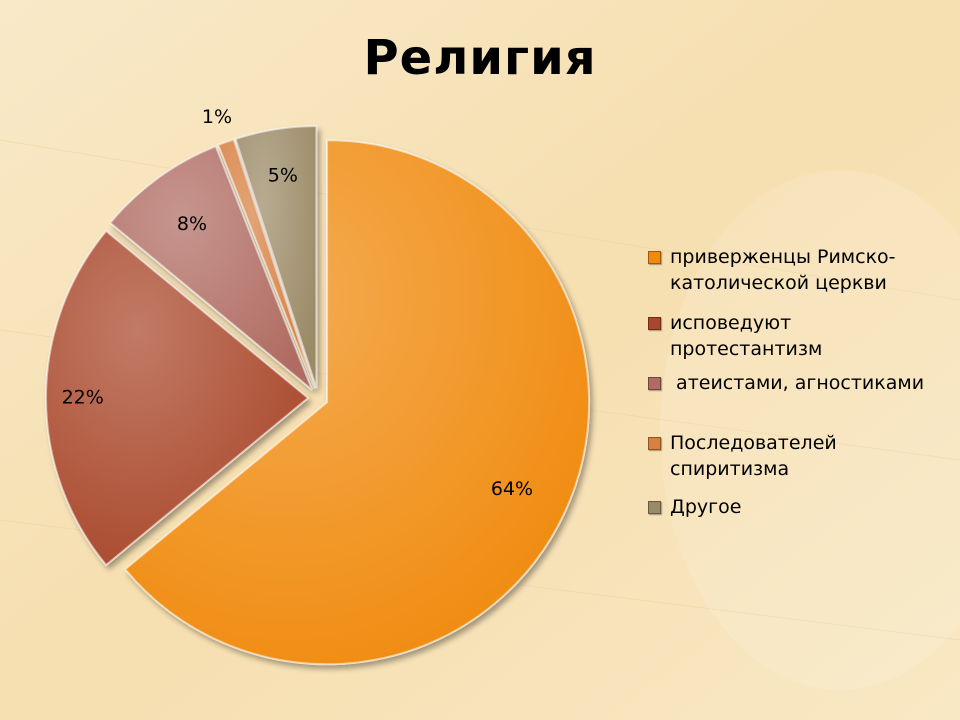 This screenshot has width=960, height=720. I want to click on pie-slice-protestant-group, so click(177, 398).